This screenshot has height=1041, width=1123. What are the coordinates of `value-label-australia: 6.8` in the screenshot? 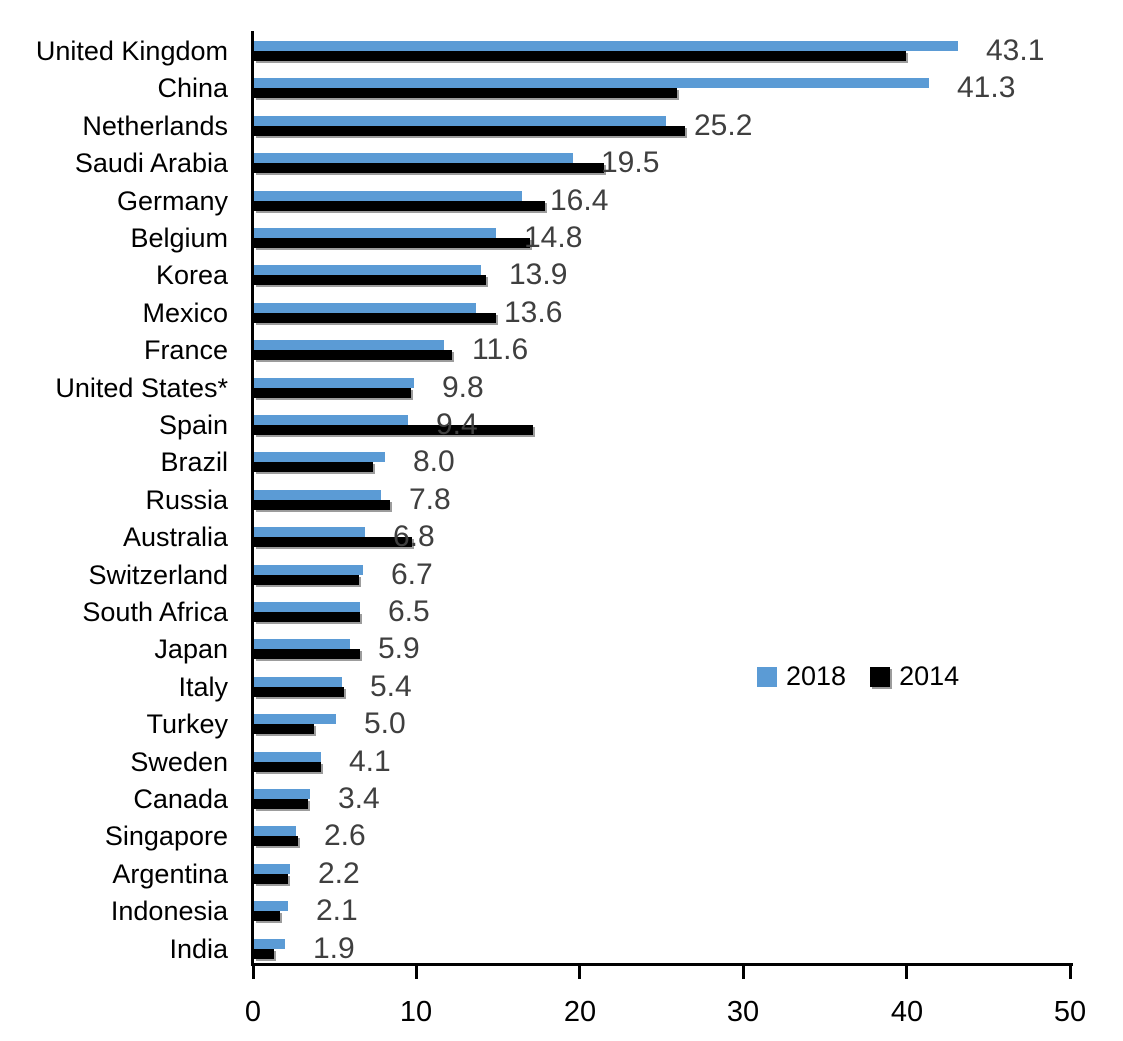 It's located at (414, 537).